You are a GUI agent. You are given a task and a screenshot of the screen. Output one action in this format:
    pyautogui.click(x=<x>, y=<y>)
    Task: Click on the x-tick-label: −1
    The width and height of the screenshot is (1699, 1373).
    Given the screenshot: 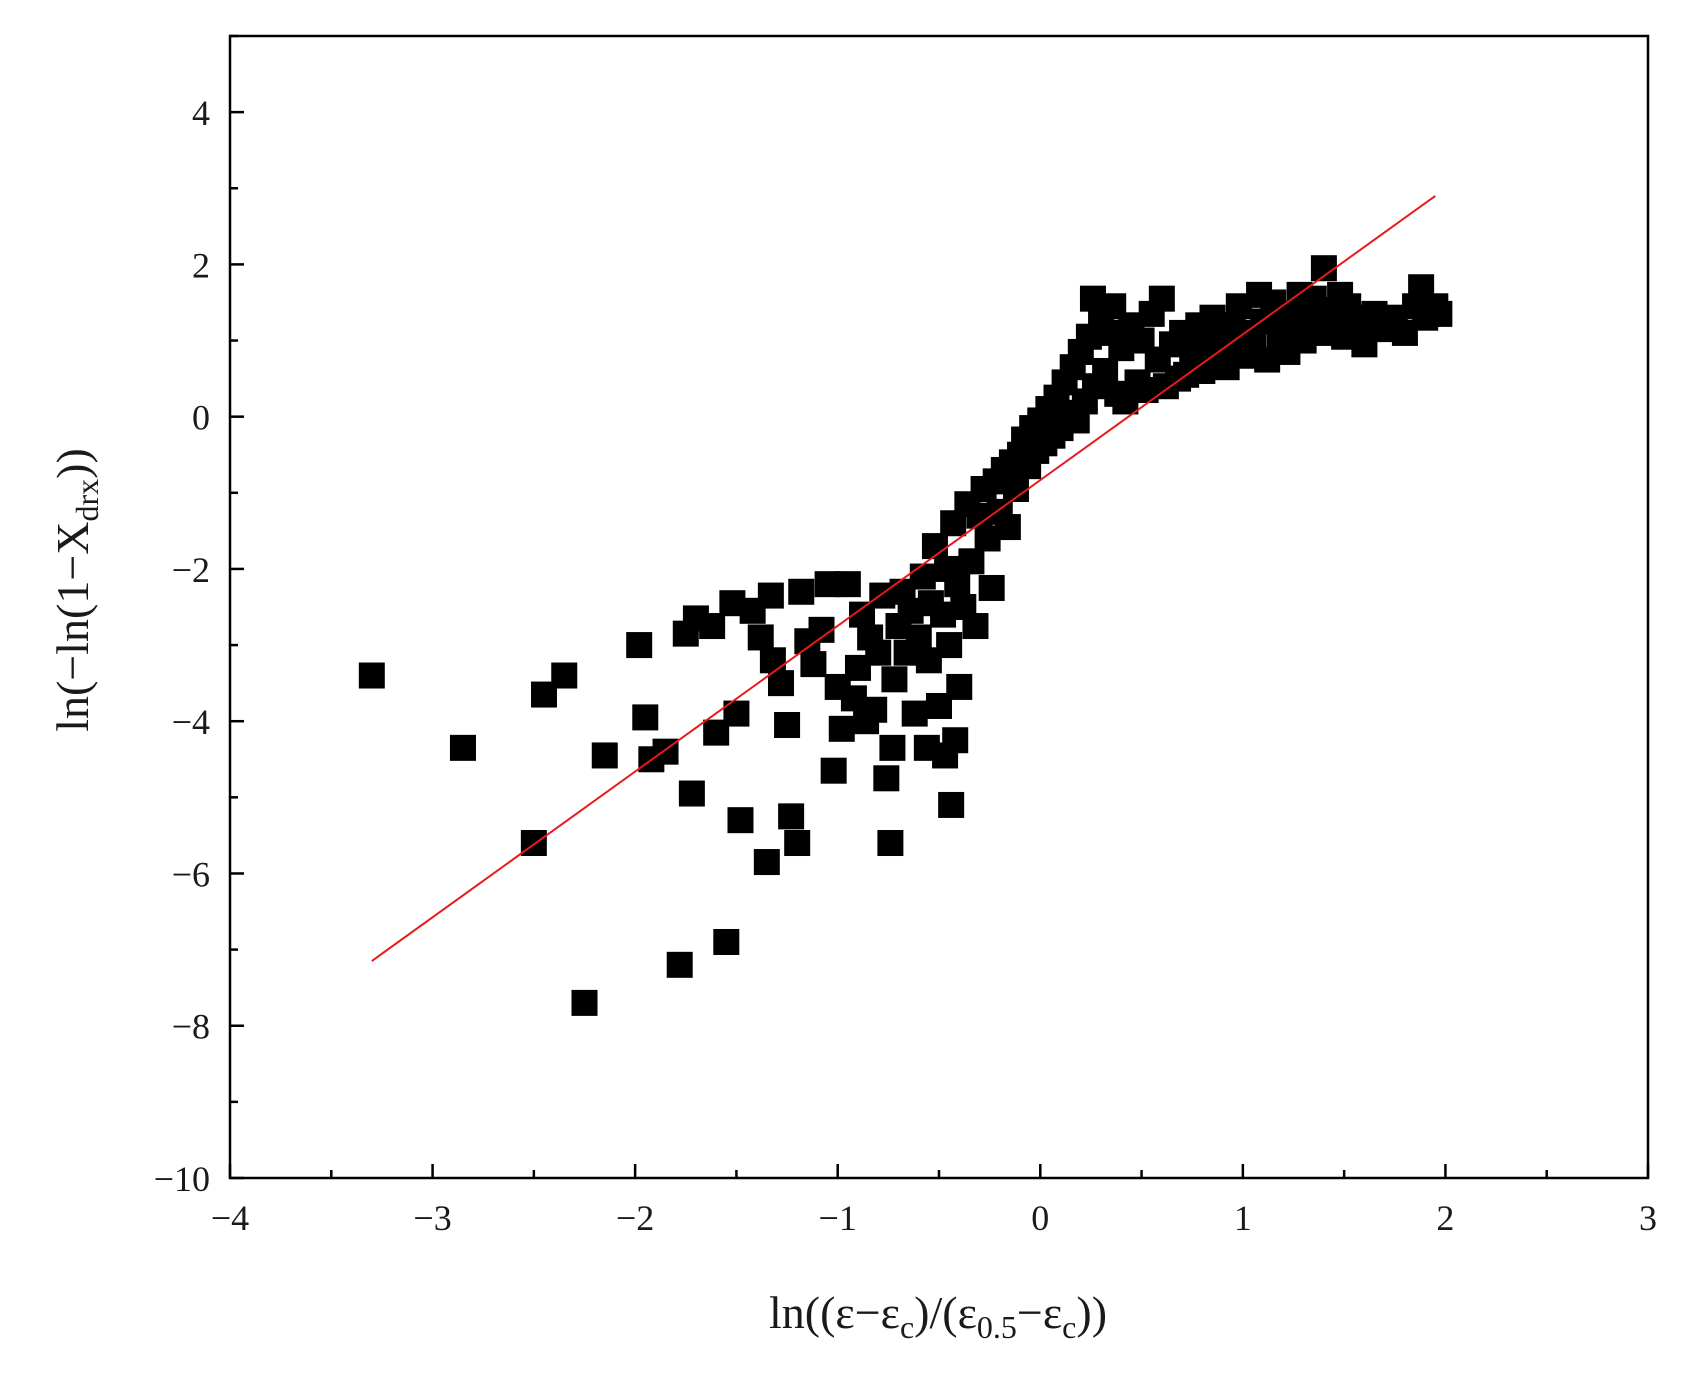 What is the action you would take?
    pyautogui.click(x=838, y=1218)
    